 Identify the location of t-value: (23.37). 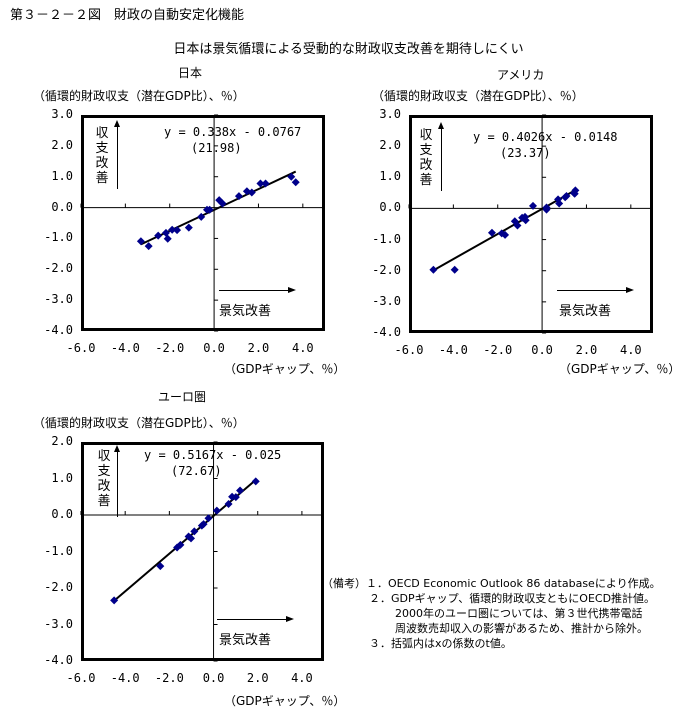
(525, 153).